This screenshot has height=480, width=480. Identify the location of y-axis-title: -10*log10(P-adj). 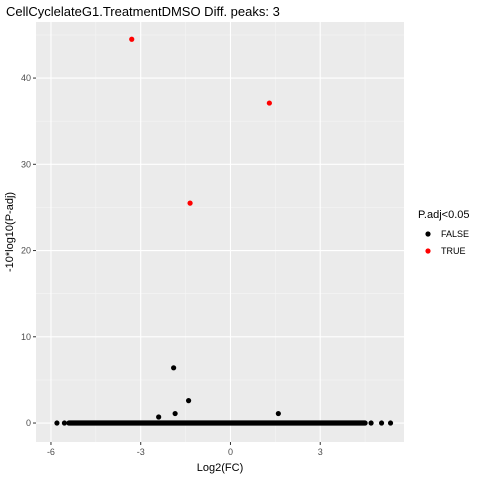
(10, 232).